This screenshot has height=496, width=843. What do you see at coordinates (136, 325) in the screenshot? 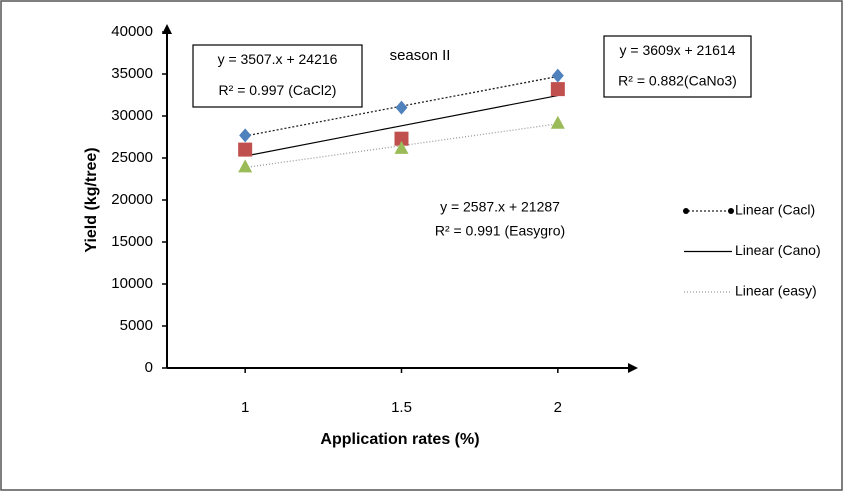
I see `y-tick-label: 5000` at bounding box center [136, 325].